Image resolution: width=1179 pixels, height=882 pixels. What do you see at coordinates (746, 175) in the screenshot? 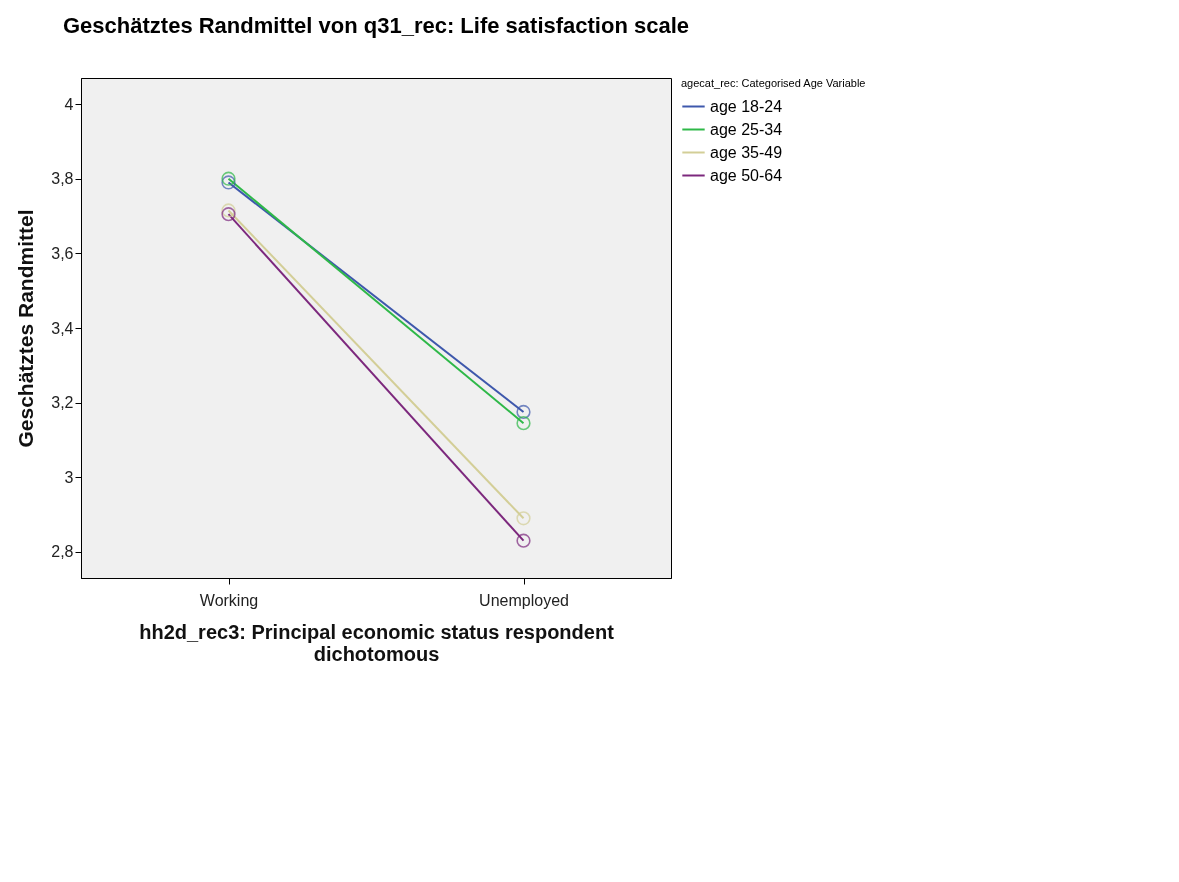
I see `legend-label: age 50-64` at bounding box center [746, 175].